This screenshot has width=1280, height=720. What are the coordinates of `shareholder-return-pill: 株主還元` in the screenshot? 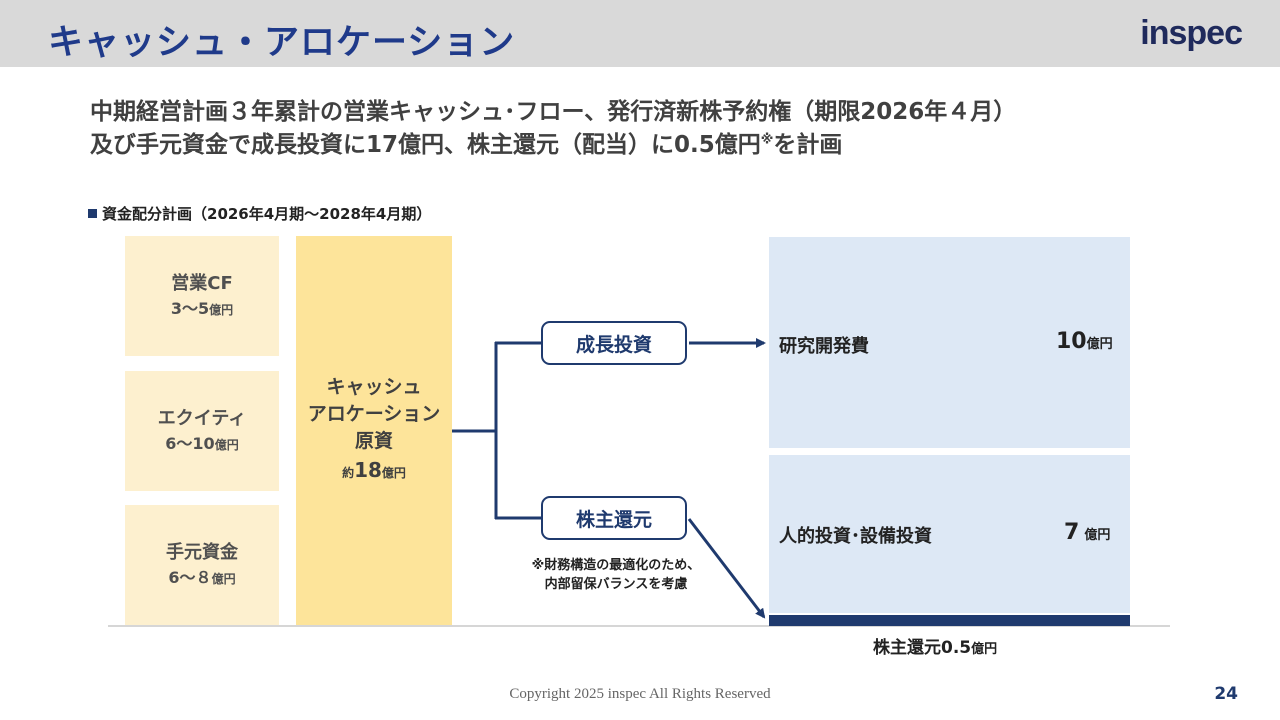 It's located at (614, 518).